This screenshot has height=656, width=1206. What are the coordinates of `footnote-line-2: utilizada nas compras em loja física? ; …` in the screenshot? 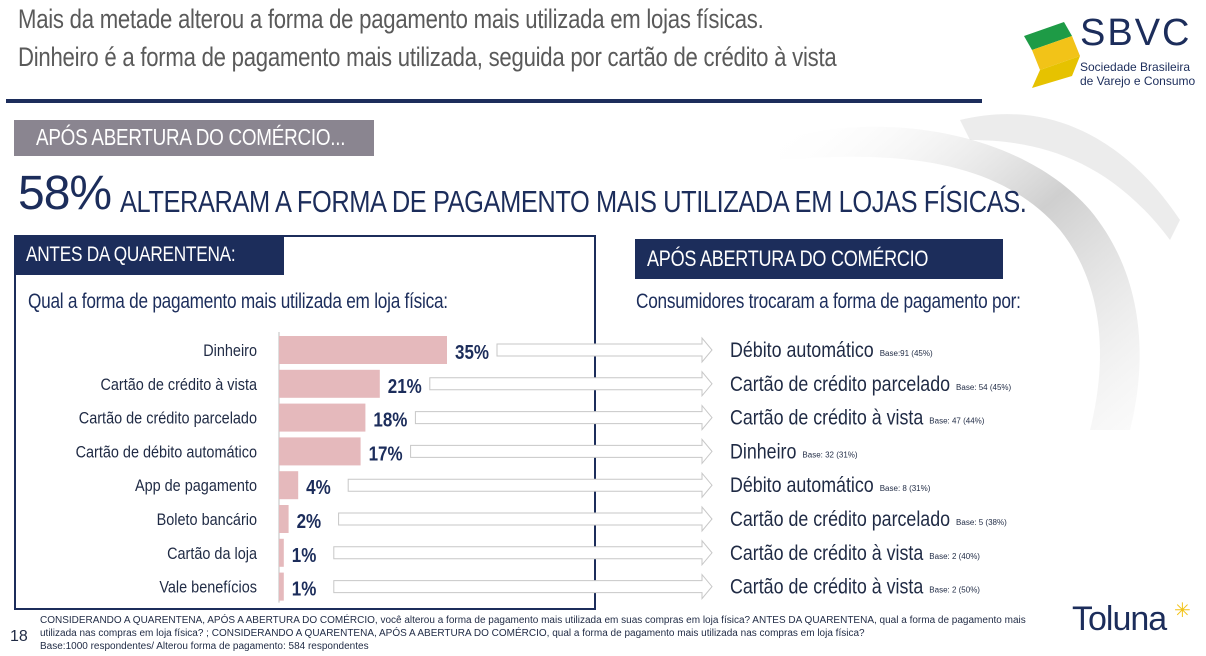 It's located at (452, 633).